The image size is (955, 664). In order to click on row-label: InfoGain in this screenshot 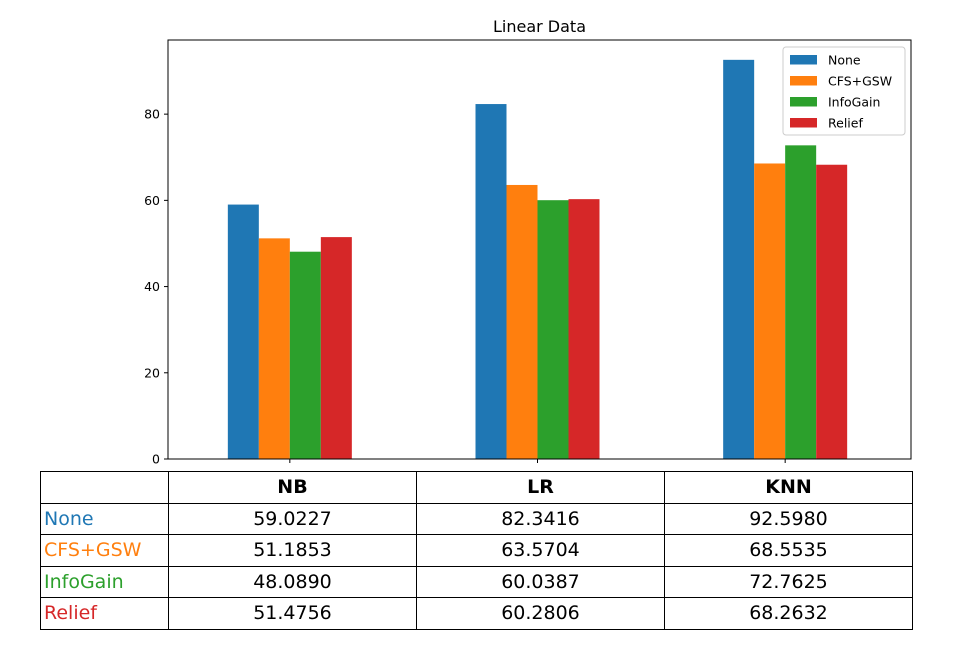, I will do `click(104, 581)`.